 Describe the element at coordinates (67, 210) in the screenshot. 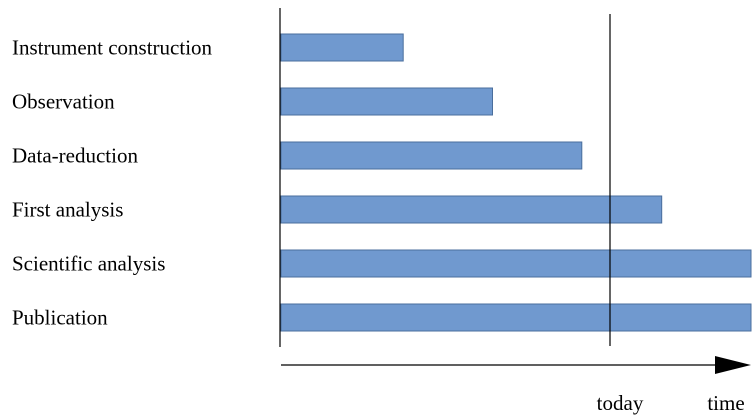

I see `row-label: First analysis` at that location.